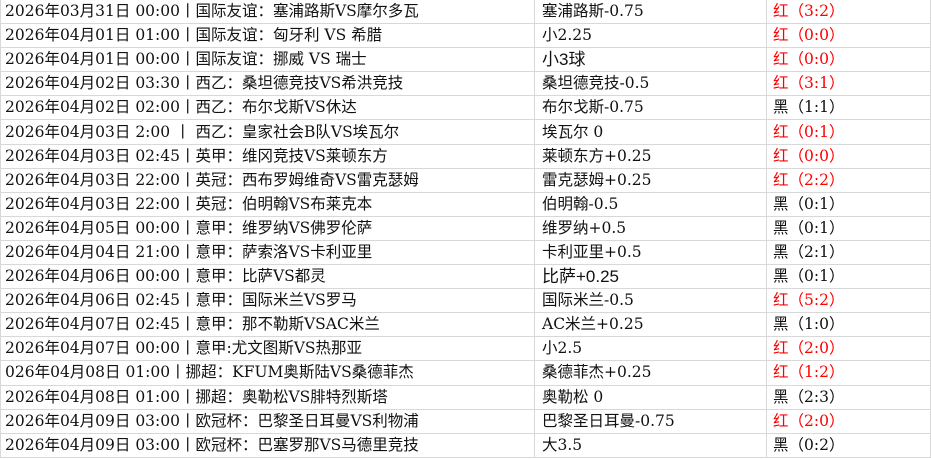 The height and width of the screenshot is (459, 931). What do you see at coordinates (267, 180) in the screenshot?
I see `match-cell: 2026年04月03日 22:00丨英冠：西布罗姆维奇VS雷克瑟姆` at bounding box center [267, 180].